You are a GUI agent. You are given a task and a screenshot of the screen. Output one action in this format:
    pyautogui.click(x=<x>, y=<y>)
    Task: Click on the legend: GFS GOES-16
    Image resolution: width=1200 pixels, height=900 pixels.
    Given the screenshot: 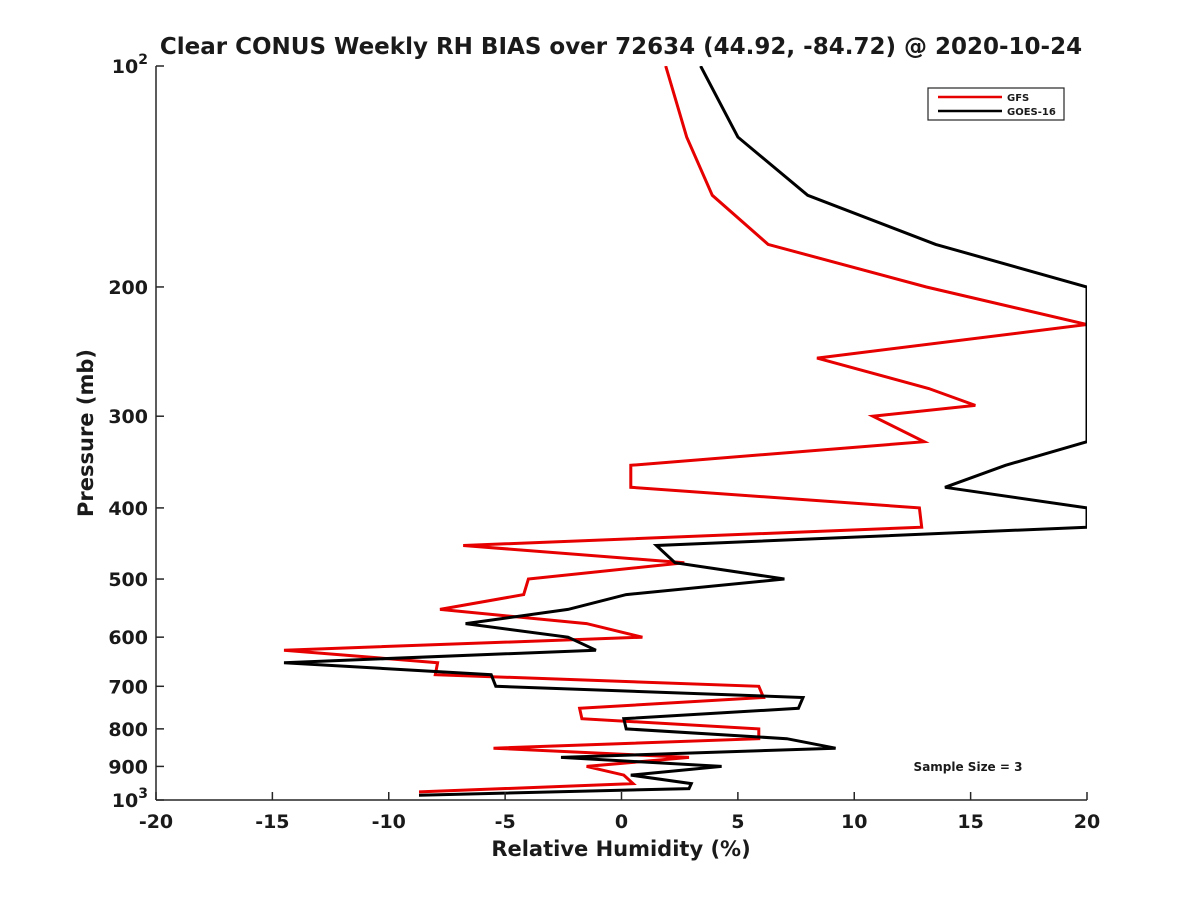 What is the action you would take?
    pyautogui.click(x=996, y=104)
    